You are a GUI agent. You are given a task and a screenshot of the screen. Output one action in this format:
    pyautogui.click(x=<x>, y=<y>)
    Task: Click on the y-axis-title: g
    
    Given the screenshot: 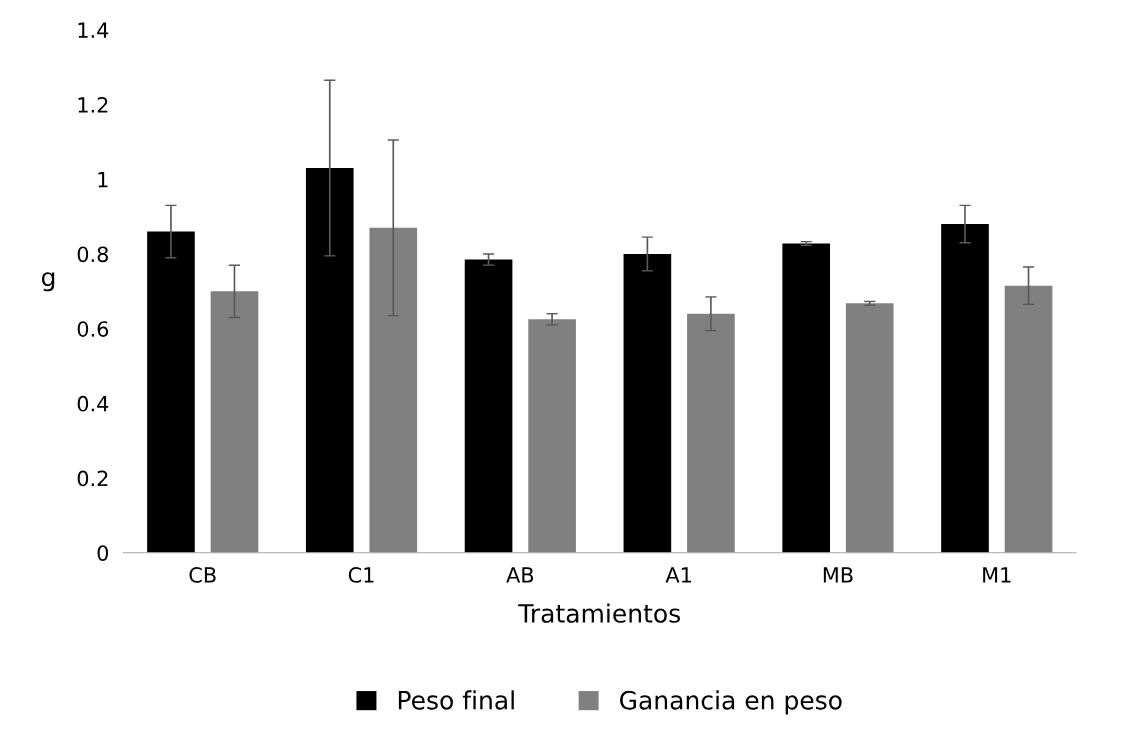 What is the action you would take?
    pyautogui.click(x=48, y=282)
    